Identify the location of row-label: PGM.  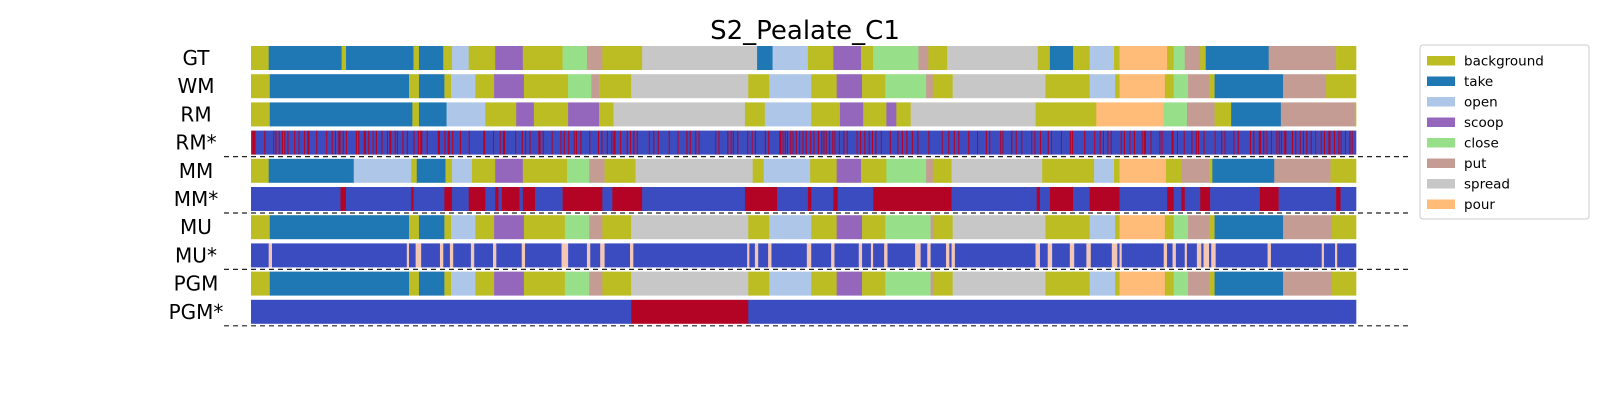
(196, 284).